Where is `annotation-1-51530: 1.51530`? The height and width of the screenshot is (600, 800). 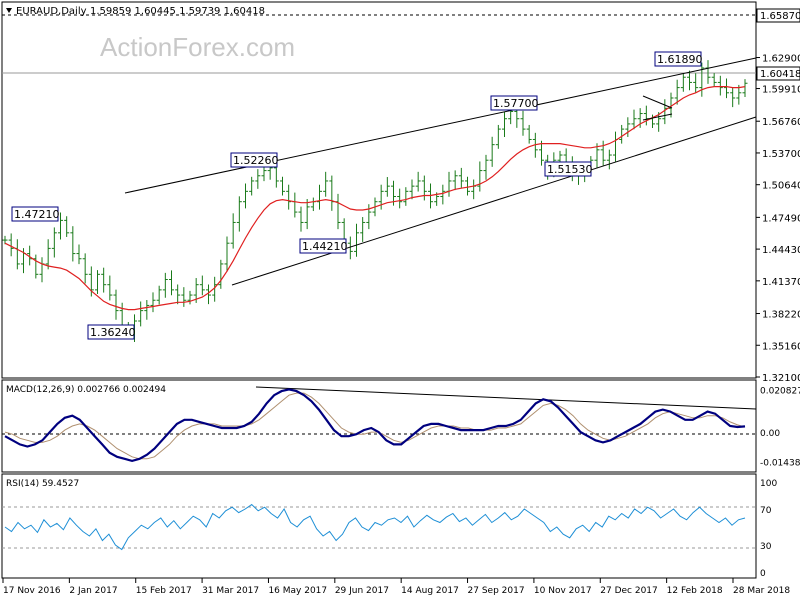
annotation-1-51530: 1.51530 is located at coordinates (568, 169).